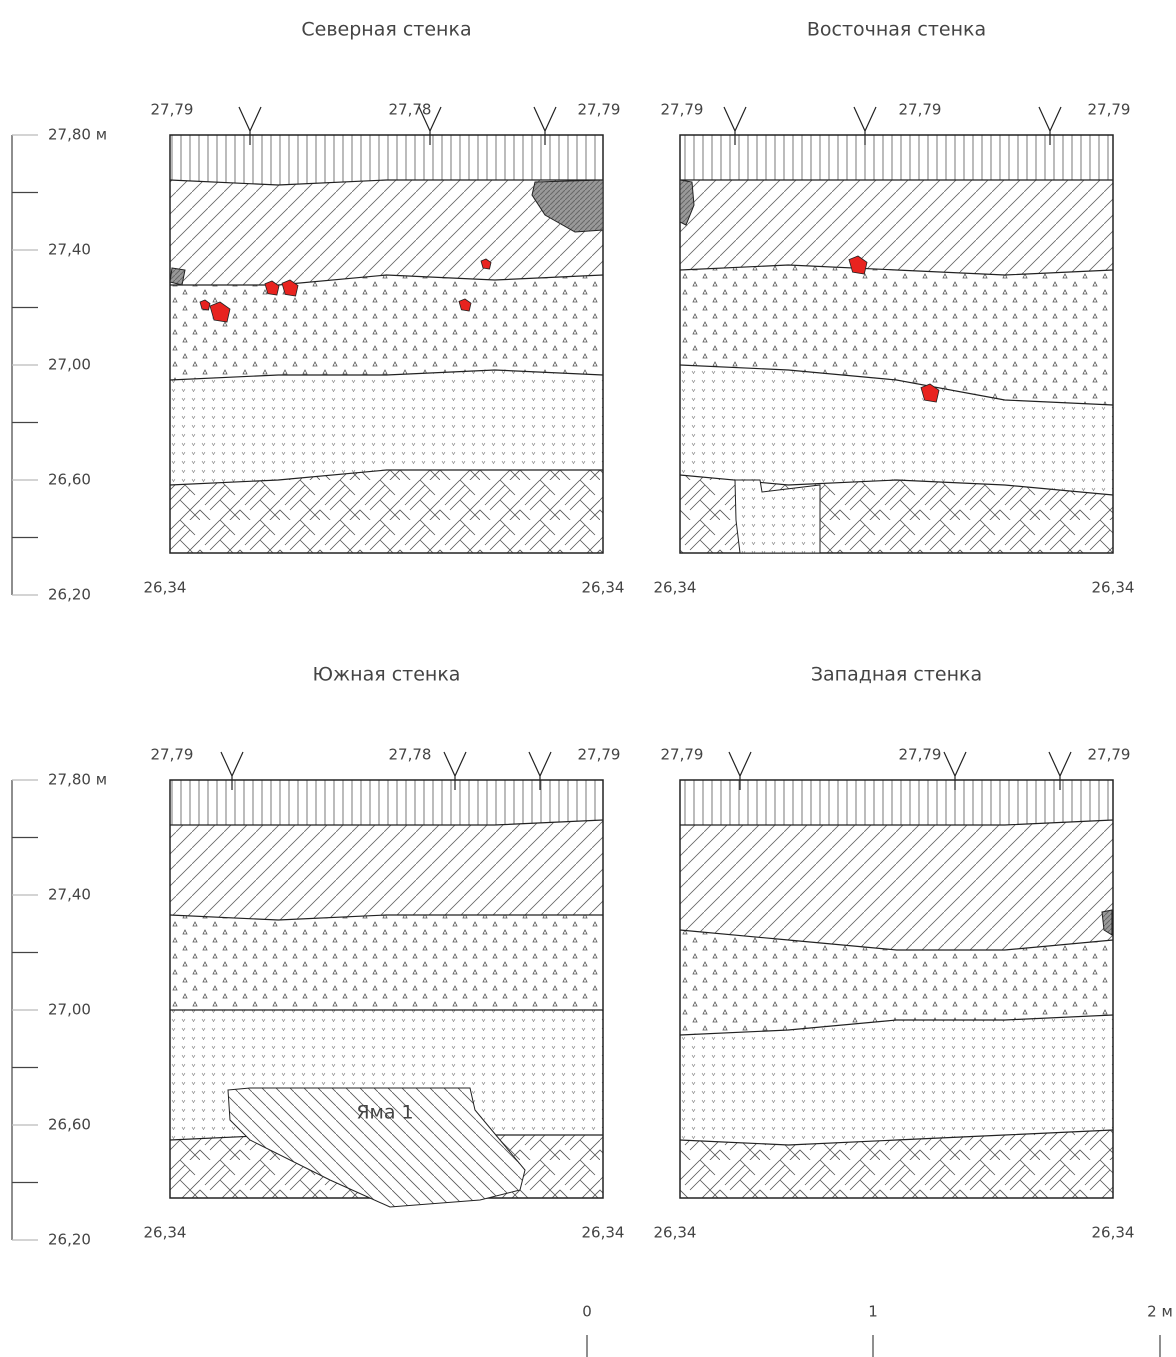 The width and height of the screenshot is (1176, 1357). Describe the element at coordinates (386, 30) in the screenshot. I see `panel-title: Северная стенка` at that location.